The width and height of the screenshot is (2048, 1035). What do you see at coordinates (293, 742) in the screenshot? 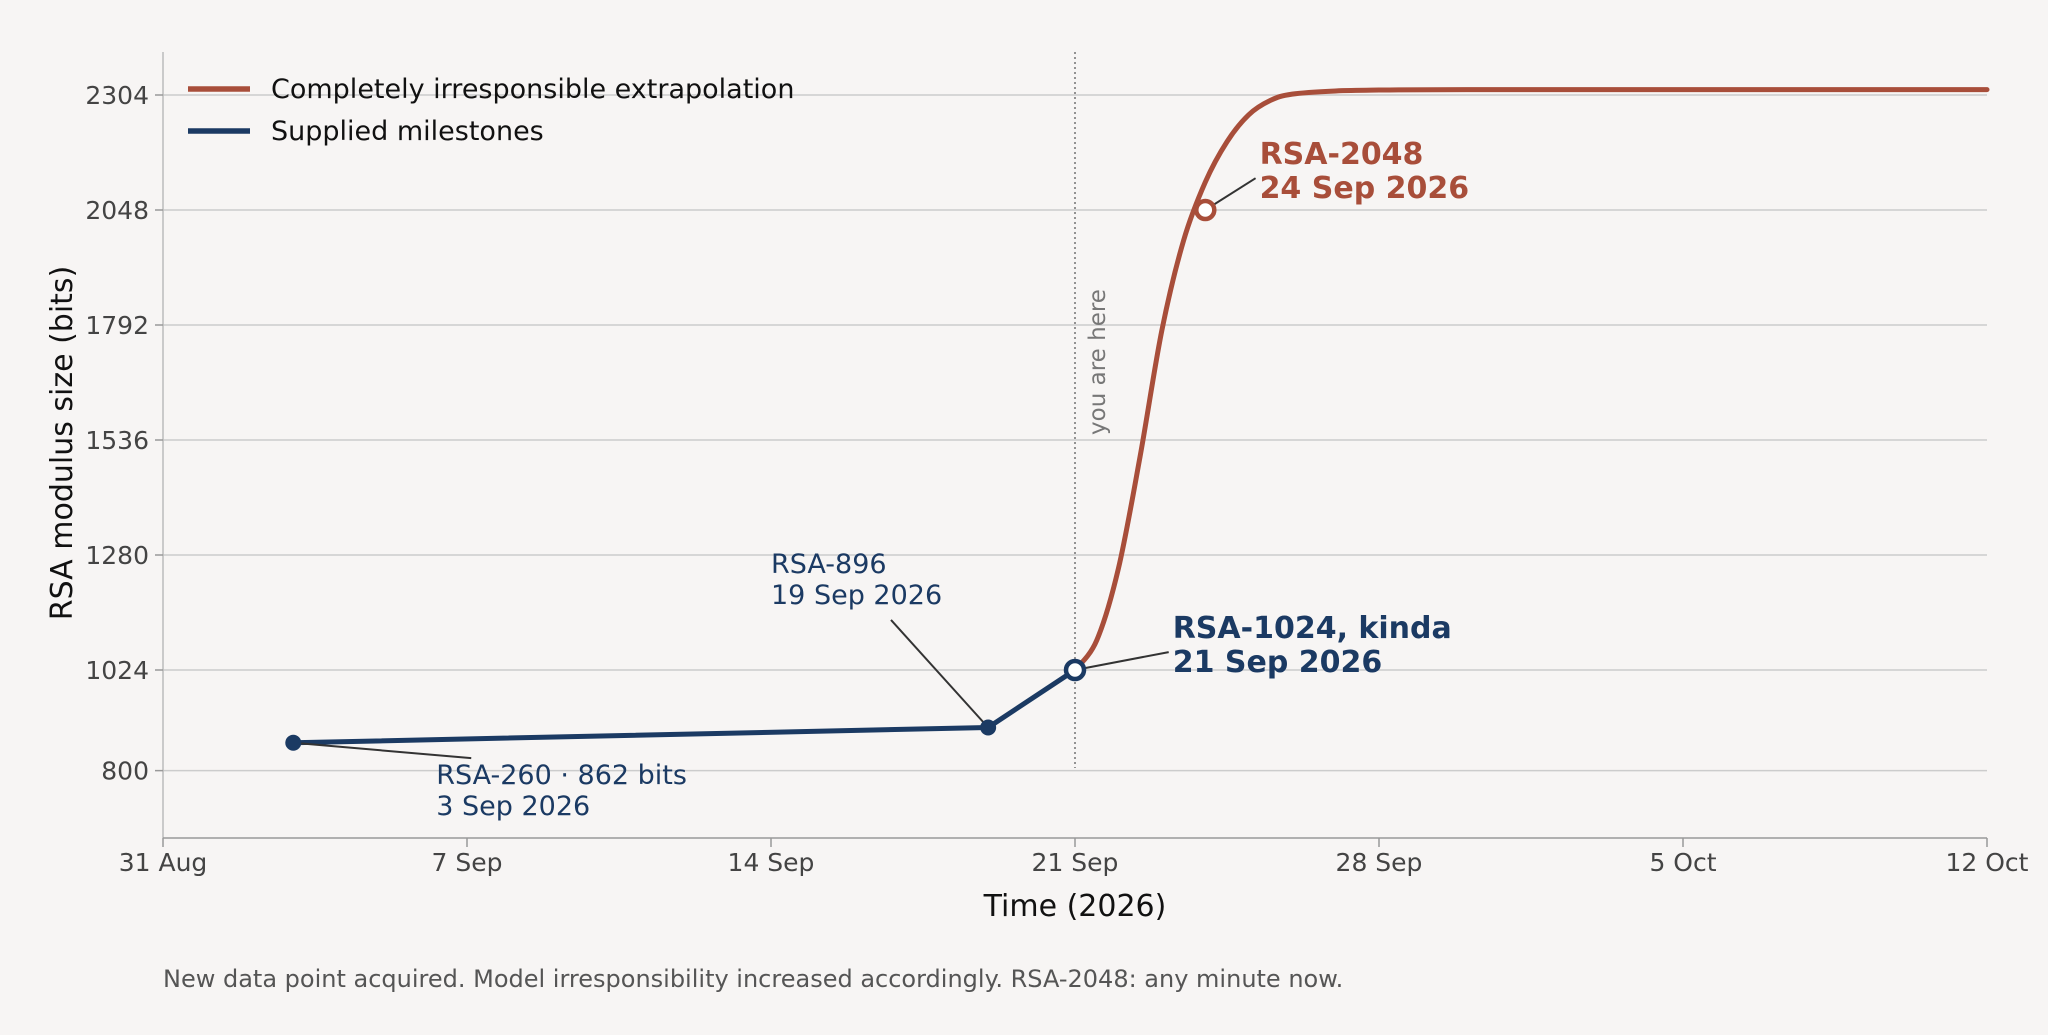
I see `marker-rsa260` at bounding box center [293, 742].